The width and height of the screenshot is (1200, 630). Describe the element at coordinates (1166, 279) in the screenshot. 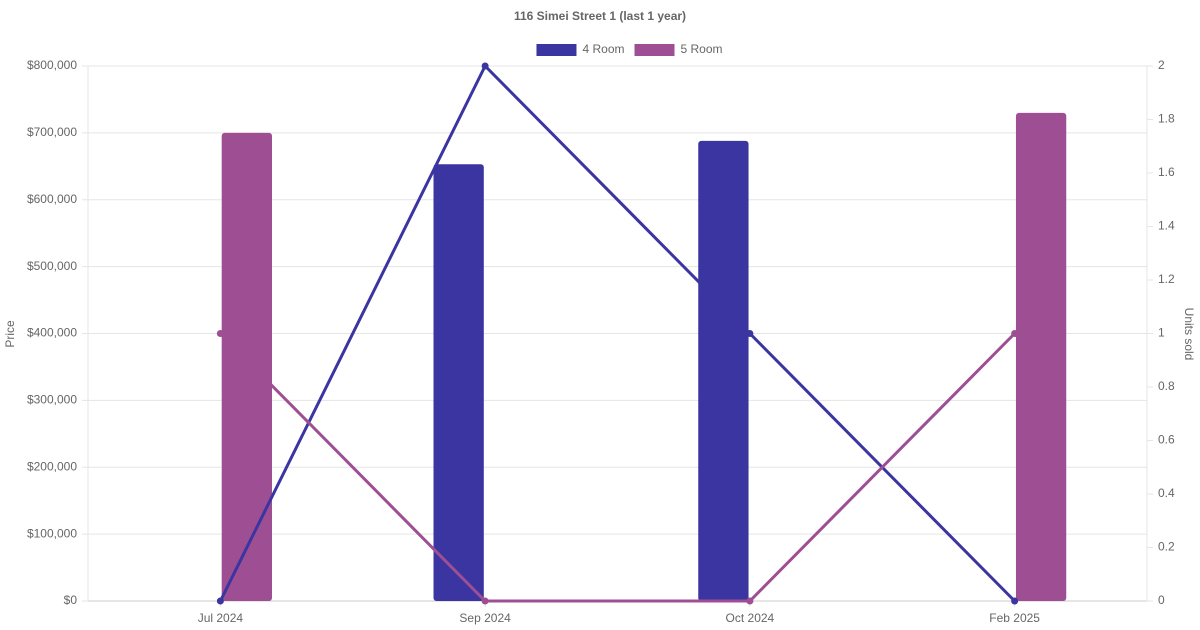

I see `y2-tick-label: 1.2` at that location.